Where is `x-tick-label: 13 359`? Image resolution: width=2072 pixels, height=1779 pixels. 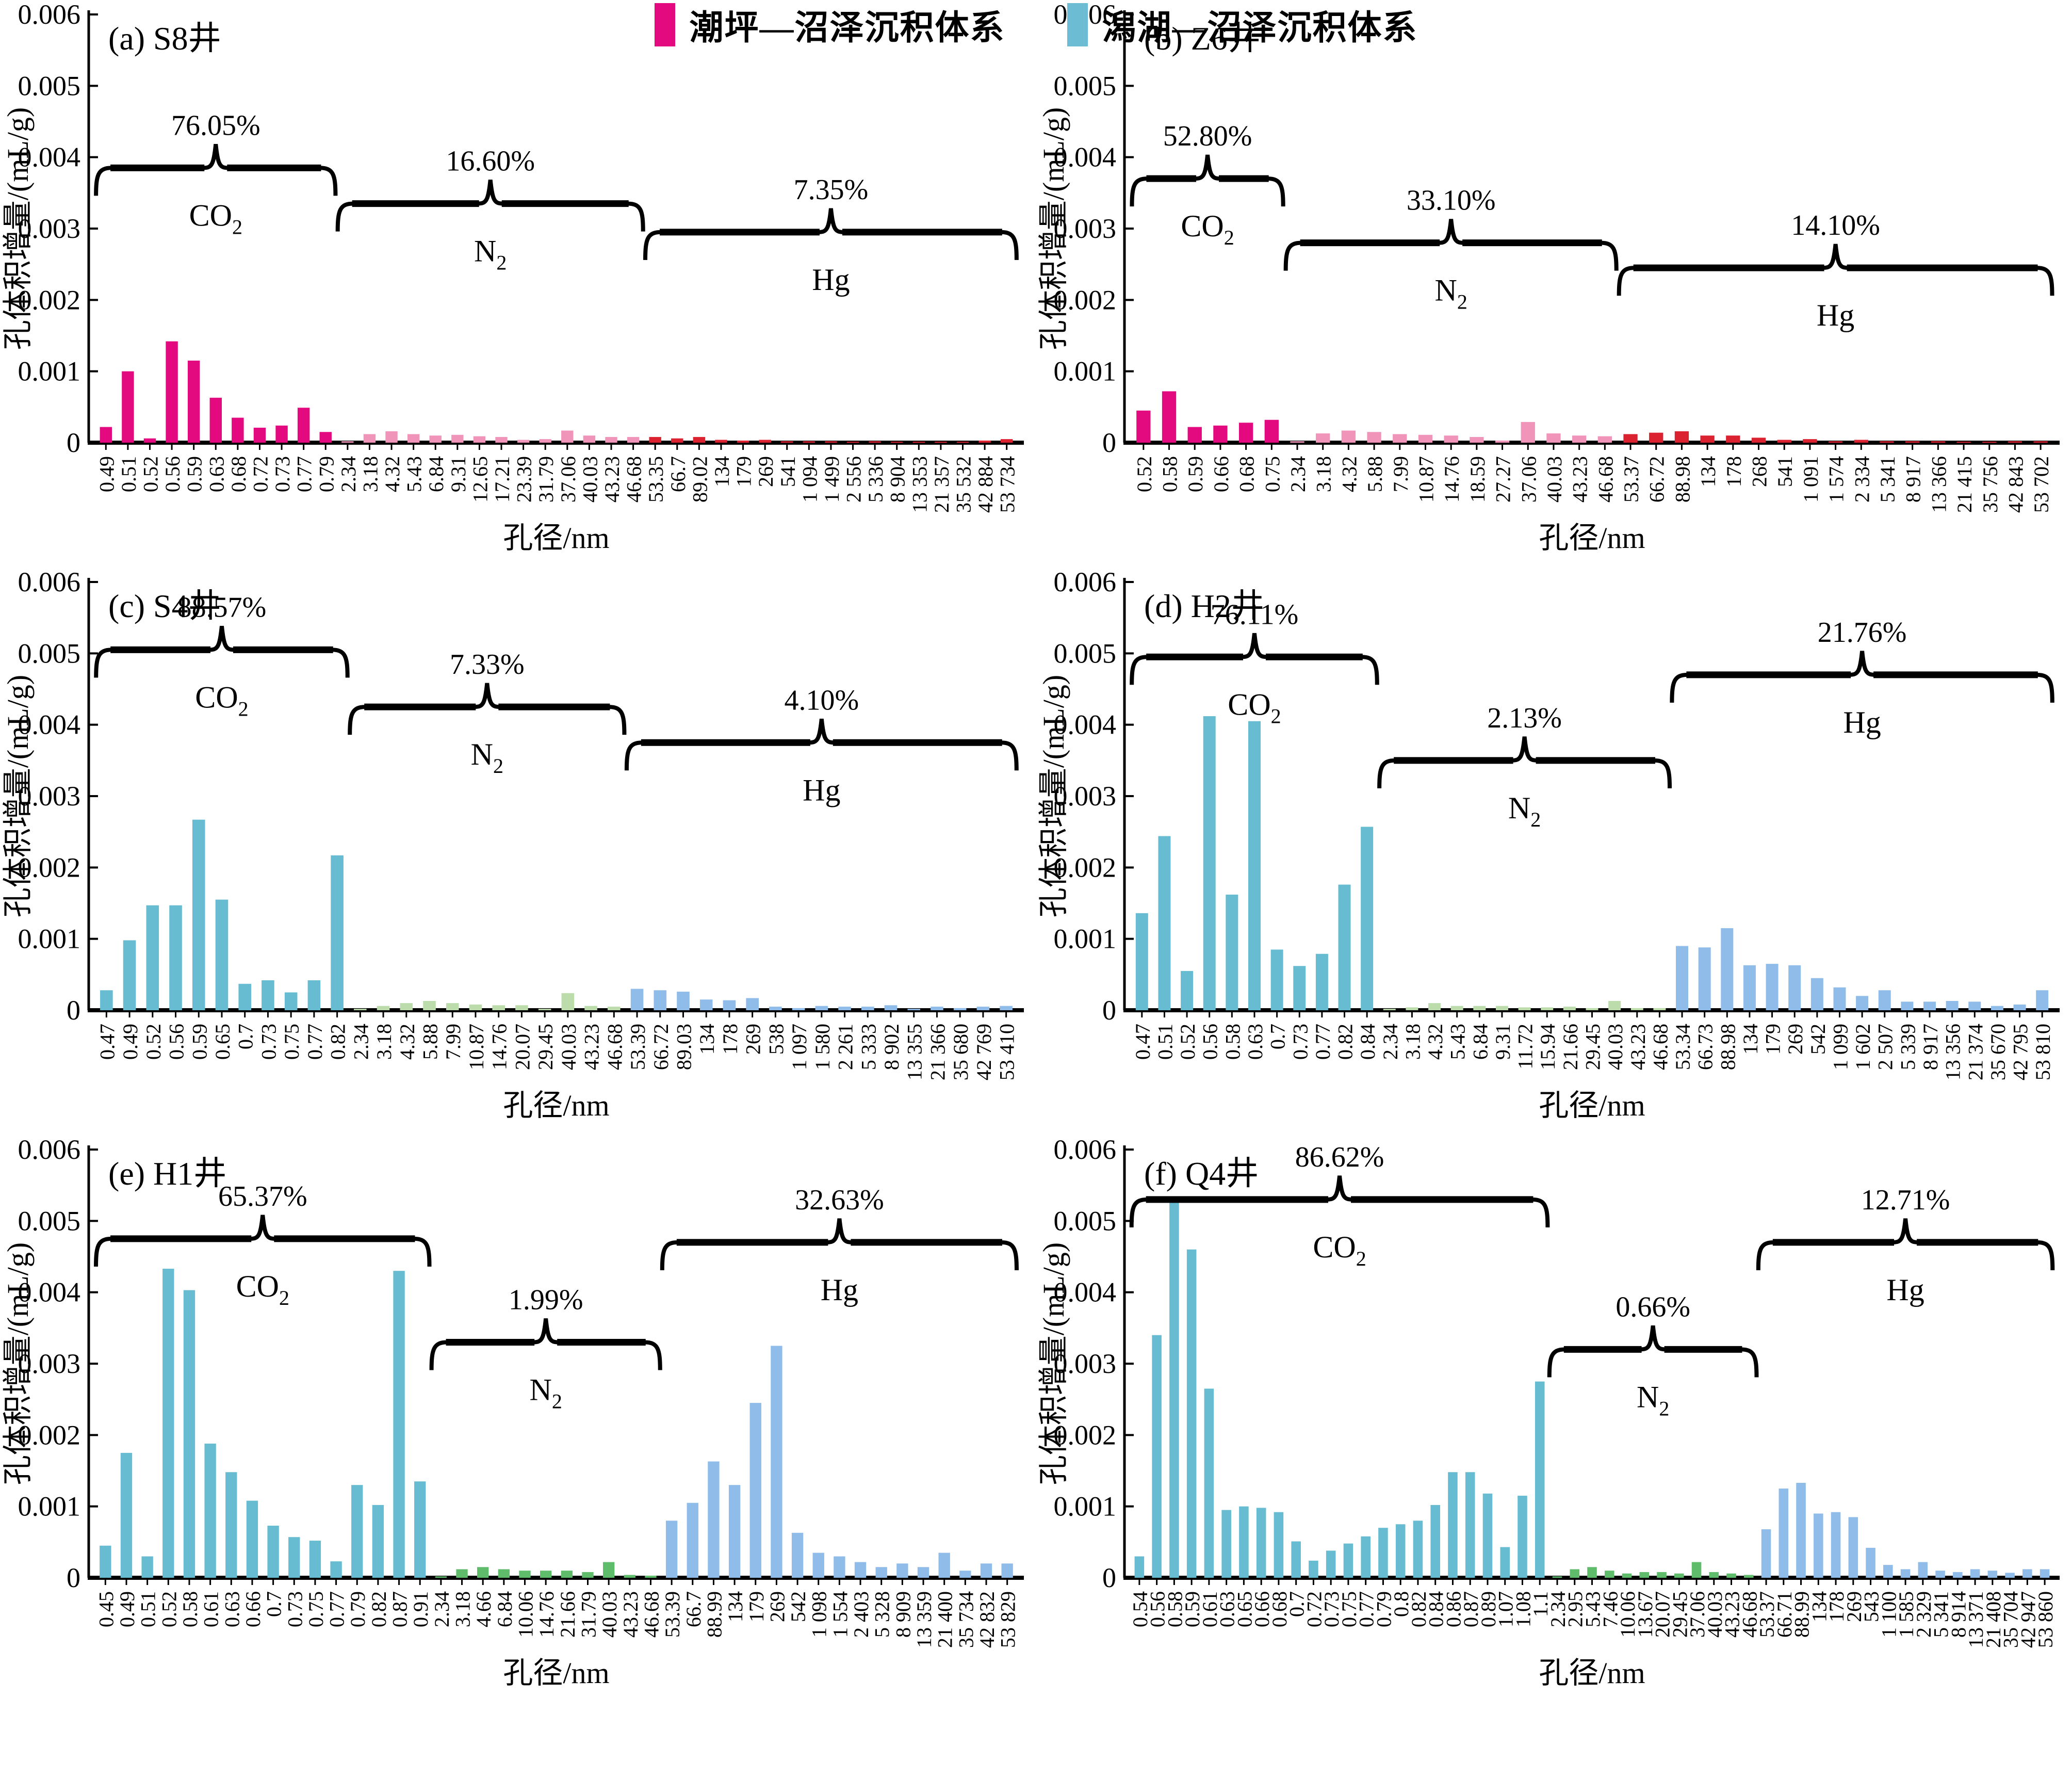 x-tick-label: 13 359 is located at coordinates (924, 1619).